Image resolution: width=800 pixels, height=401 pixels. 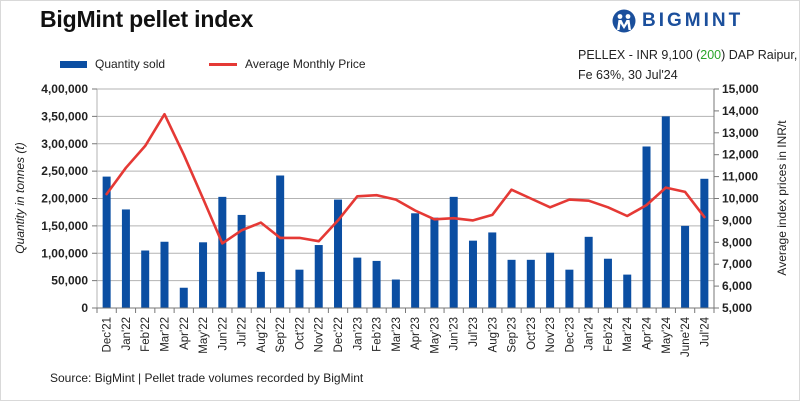 I want to click on left-axis-title: Quantity in tonnes (t), so click(x=20, y=197).